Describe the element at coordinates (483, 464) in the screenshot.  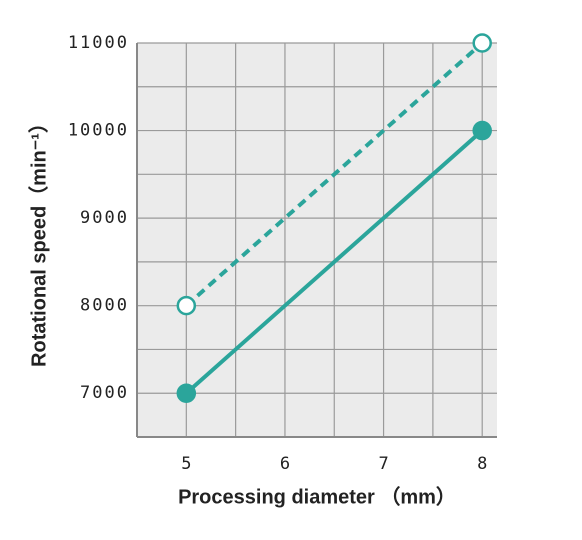
I see `x-tick-label: 8` at that location.